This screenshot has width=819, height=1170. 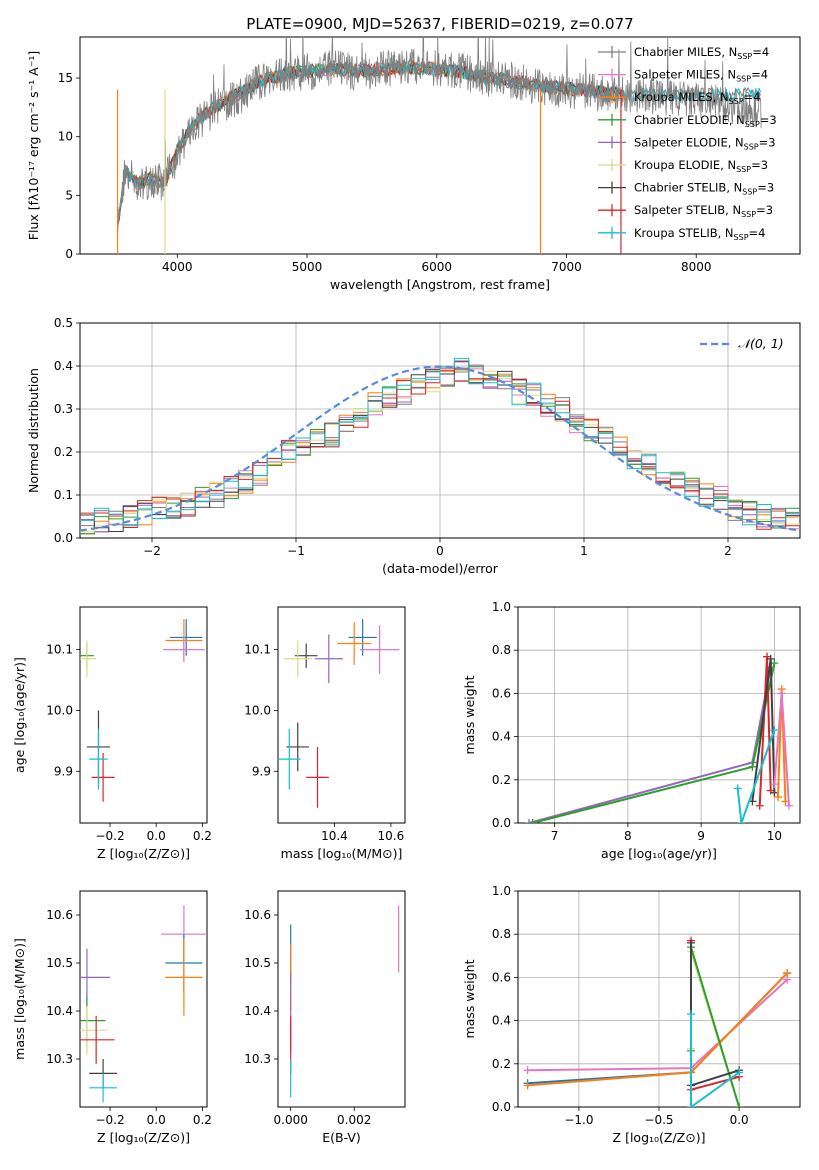 What do you see at coordinates (439, 135) in the screenshot?
I see `observed-spectrum-line` at bounding box center [439, 135].